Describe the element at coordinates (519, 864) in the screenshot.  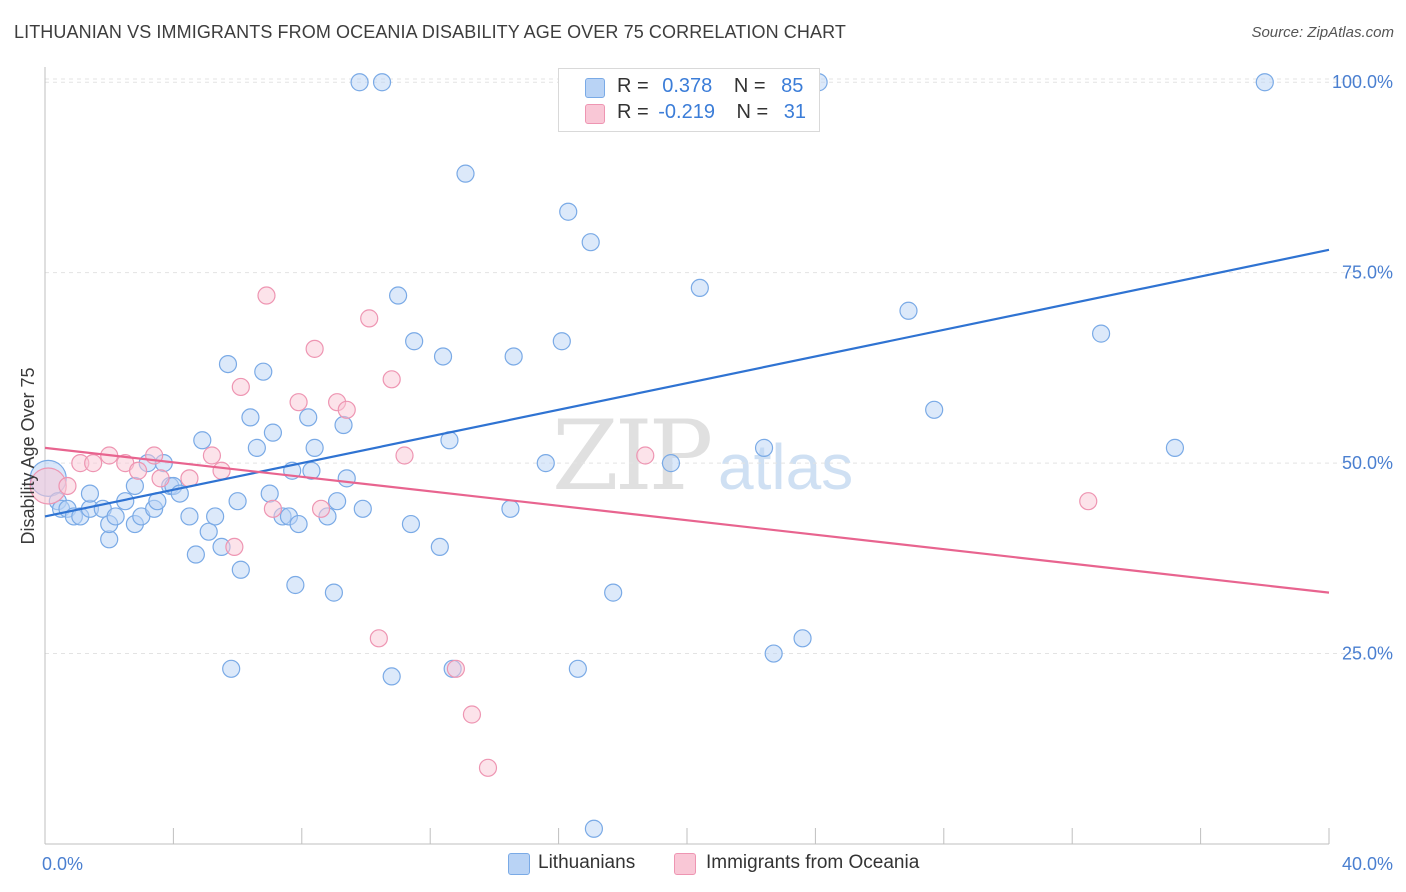
I see `legend-swatch-lithuanians` at that location.